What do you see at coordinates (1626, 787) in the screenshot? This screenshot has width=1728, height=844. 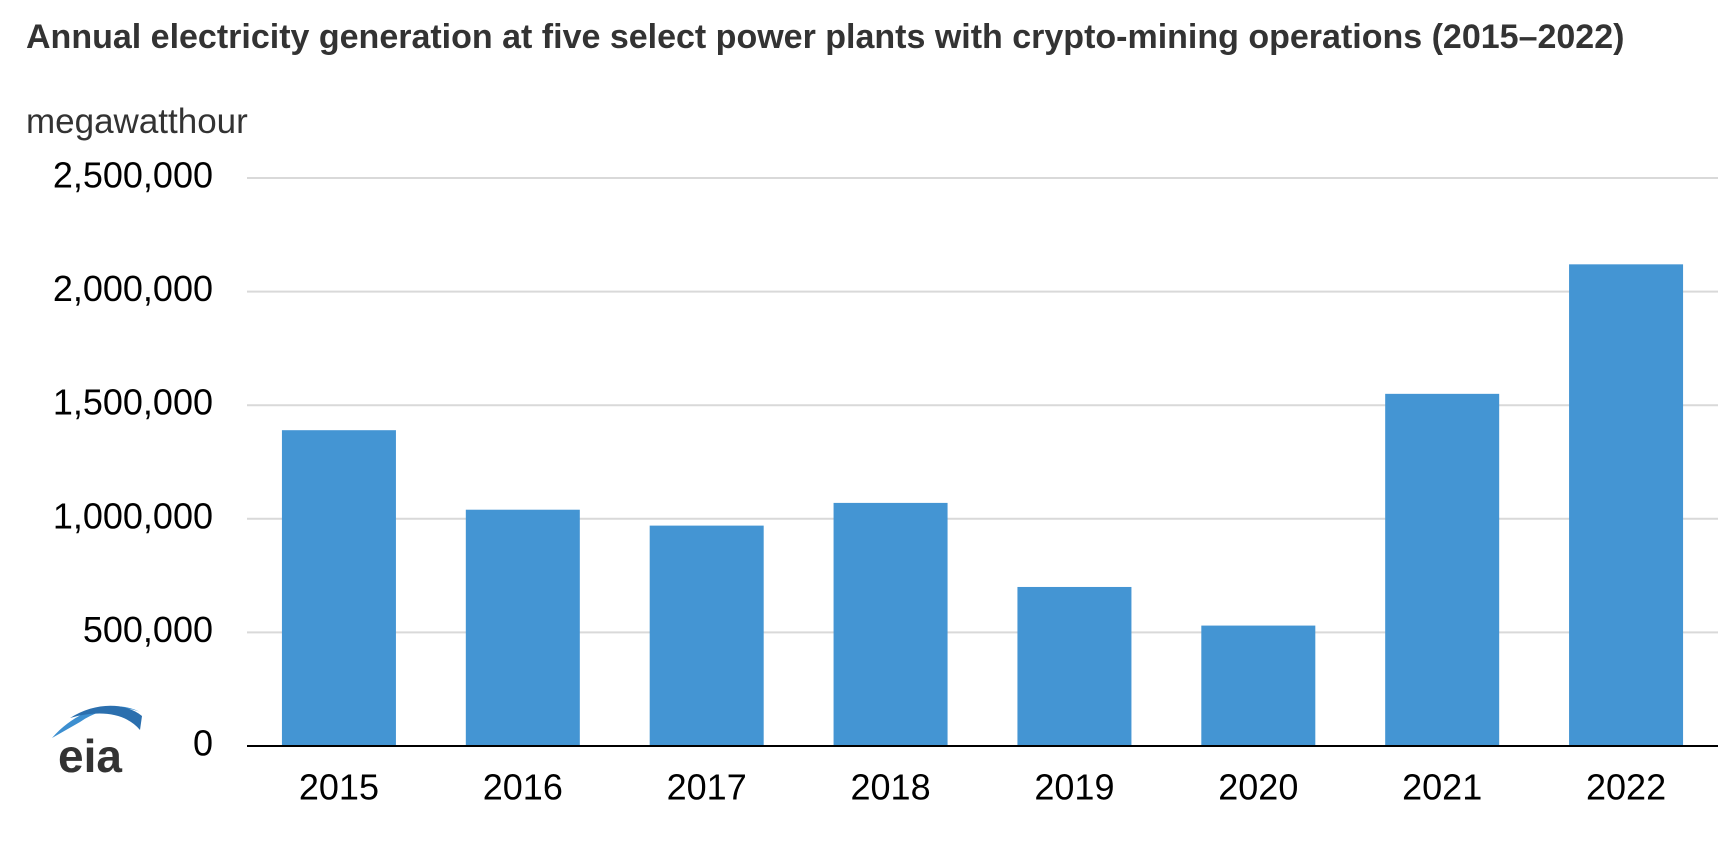 I see `x-tick-label: 2022` at bounding box center [1626, 787].